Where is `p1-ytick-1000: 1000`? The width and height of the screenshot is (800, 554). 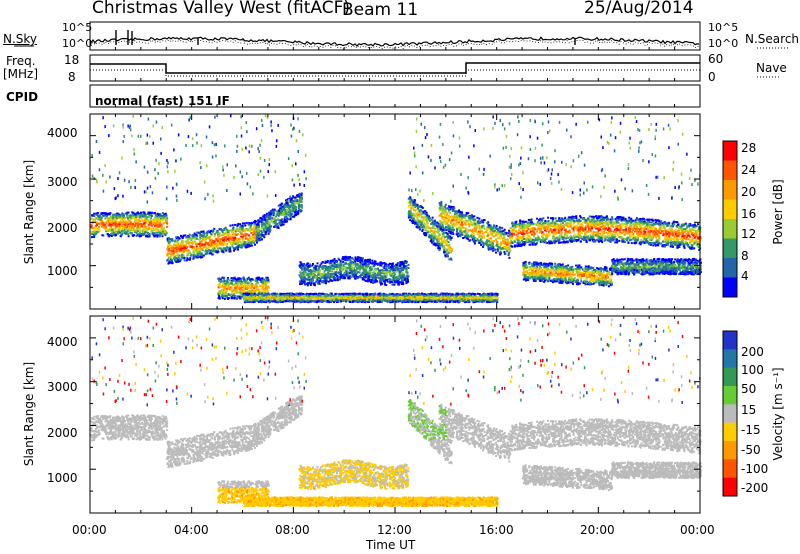
p1-ytick-1000: 1000 is located at coordinates (62, 271).